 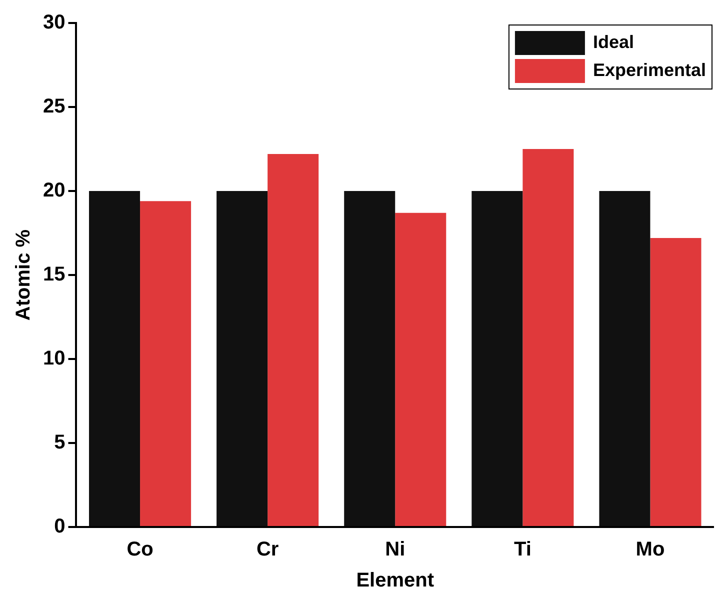 What do you see at coordinates (267, 549) in the screenshot?
I see `x-tick-label: Cr` at bounding box center [267, 549].